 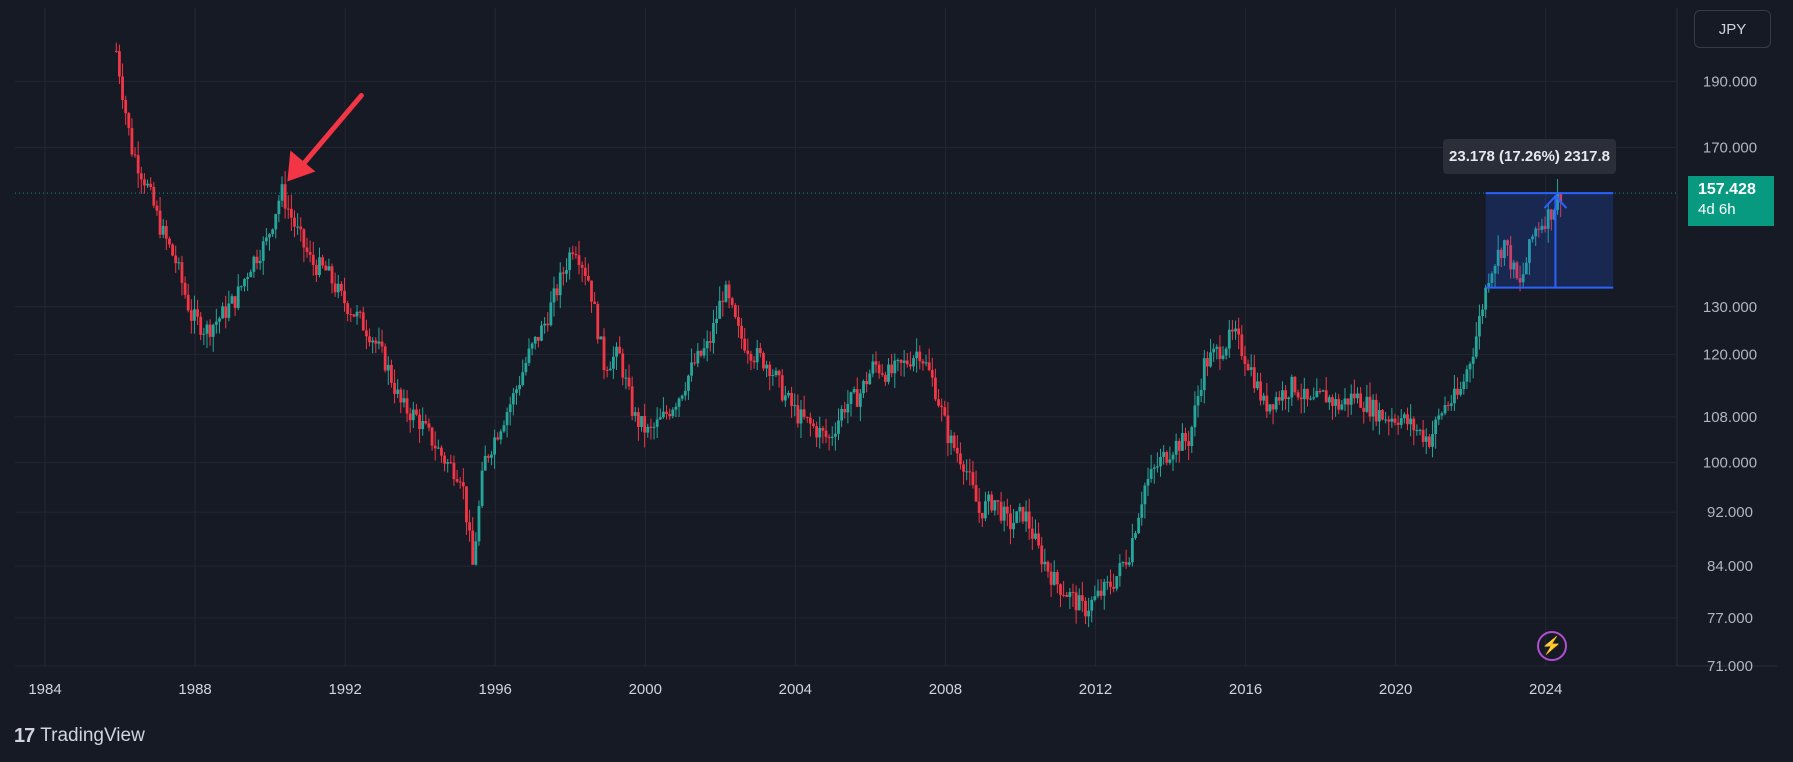 What do you see at coordinates (194, 689) in the screenshot?
I see `time-axis-label: 1988` at bounding box center [194, 689].